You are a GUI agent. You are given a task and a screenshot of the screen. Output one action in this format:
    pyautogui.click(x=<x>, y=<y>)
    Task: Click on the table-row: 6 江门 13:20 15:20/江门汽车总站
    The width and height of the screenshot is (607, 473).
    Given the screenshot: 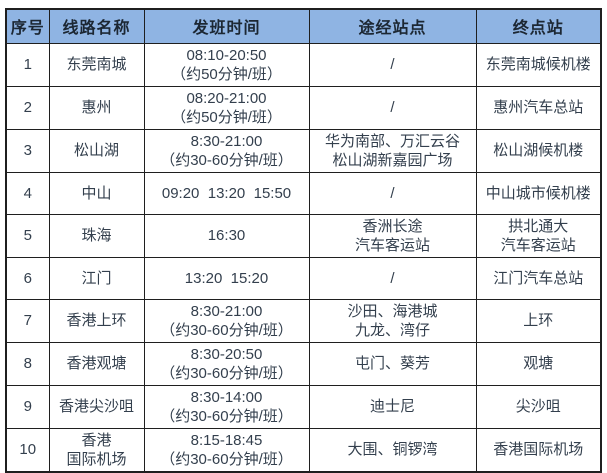 What is the action you would take?
    pyautogui.click(x=303, y=278)
    